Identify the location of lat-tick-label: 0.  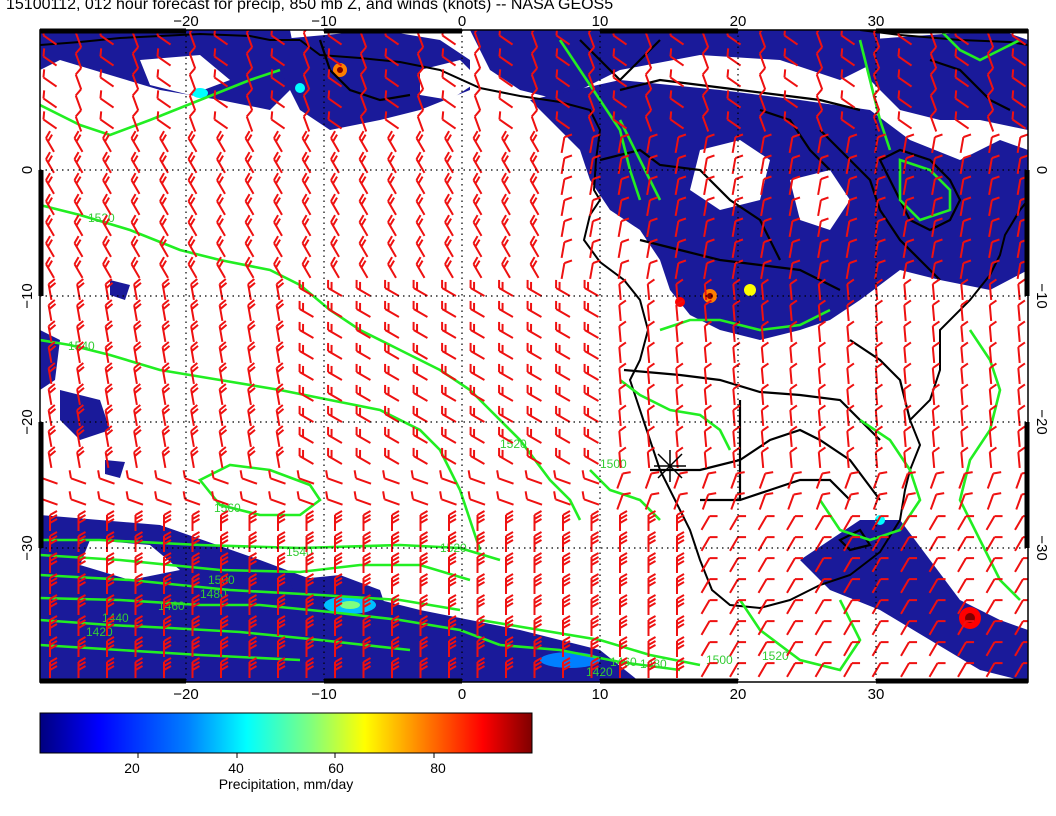
(27, 170).